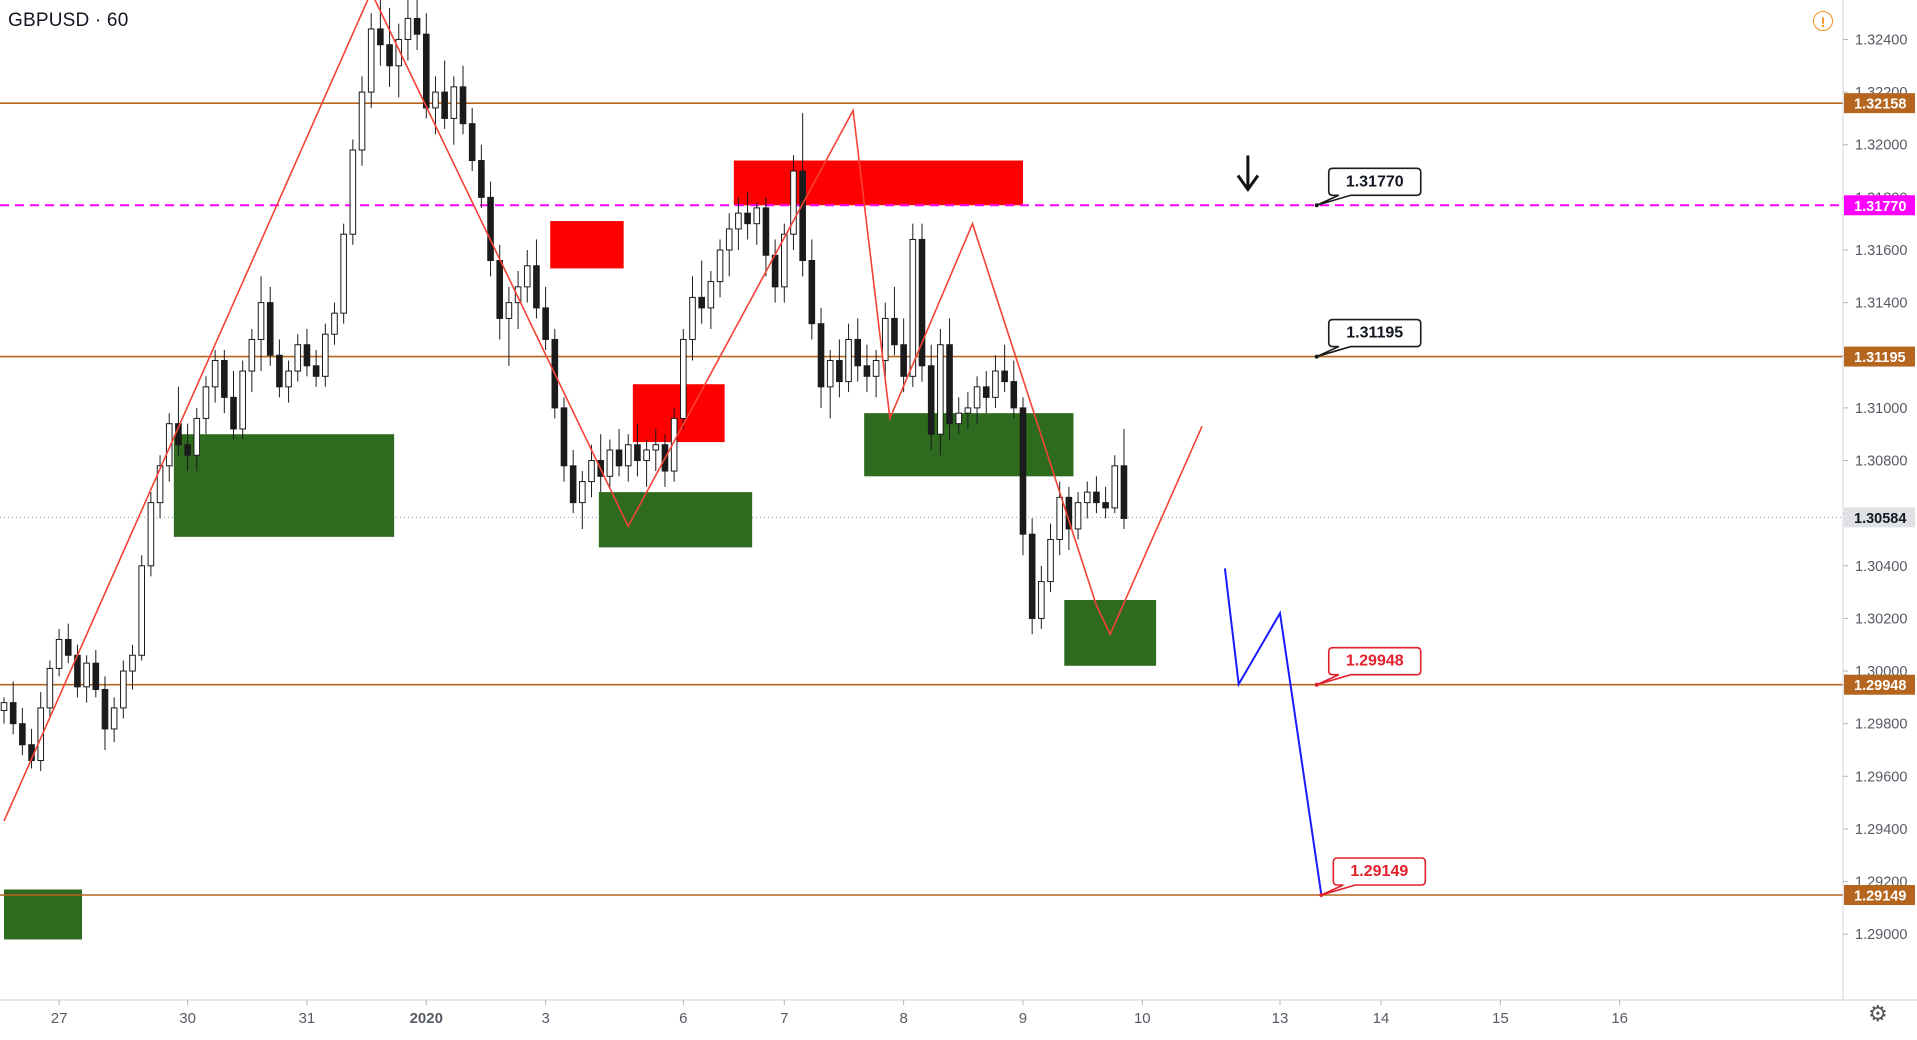  What do you see at coordinates (1881, 567) in the screenshot?
I see `y-tick-label: 1.30400` at bounding box center [1881, 567].